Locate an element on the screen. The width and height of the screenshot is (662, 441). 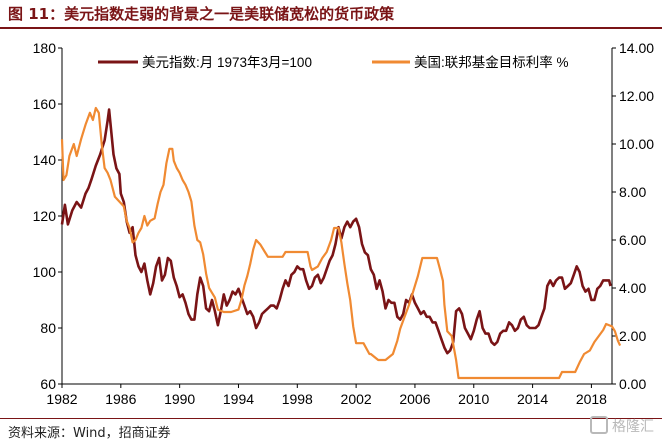
y-tick-label-right: 4.00 is located at coordinates (632, 288).